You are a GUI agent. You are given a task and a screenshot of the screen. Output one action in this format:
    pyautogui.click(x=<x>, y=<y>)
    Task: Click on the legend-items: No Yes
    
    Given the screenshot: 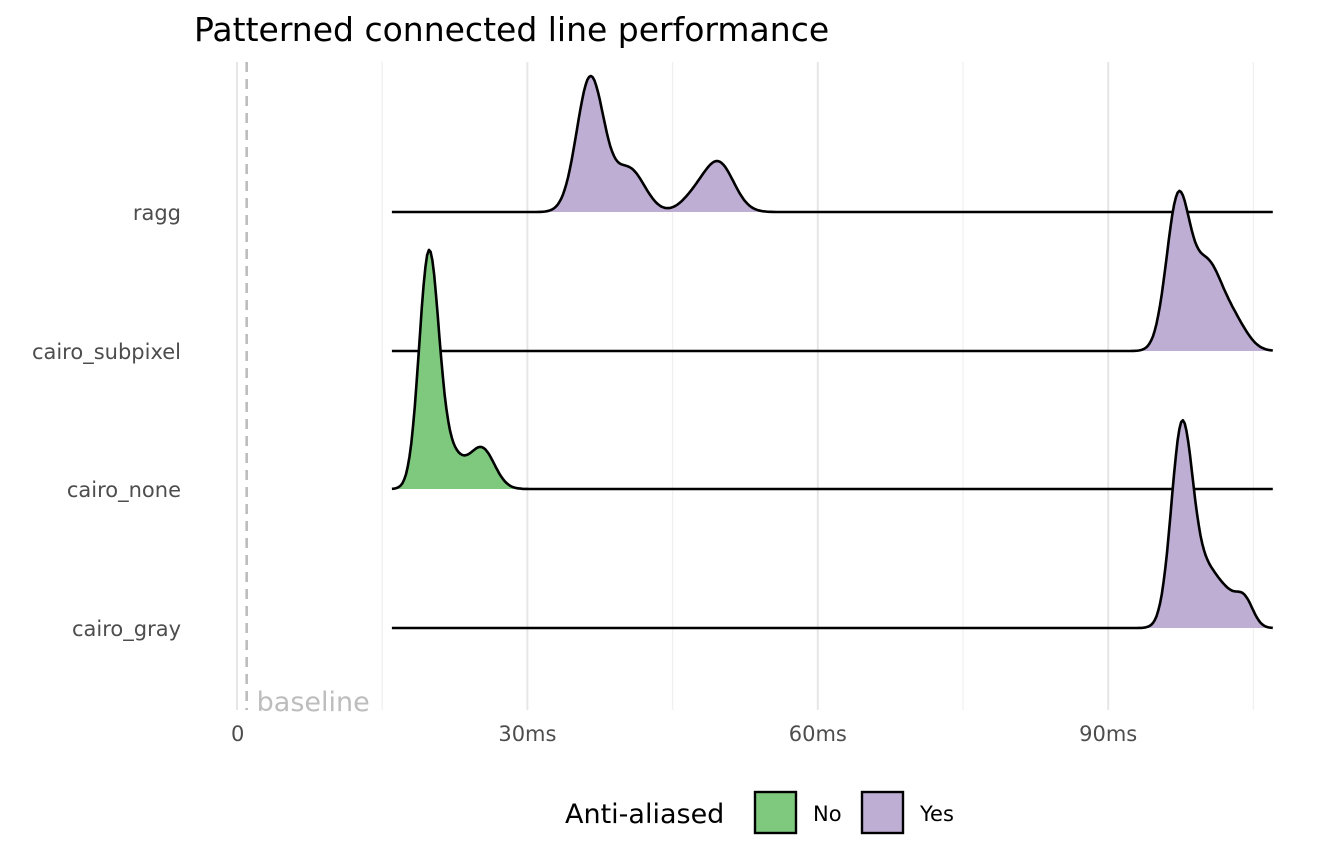 What is the action you would take?
    pyautogui.click(x=853, y=812)
    